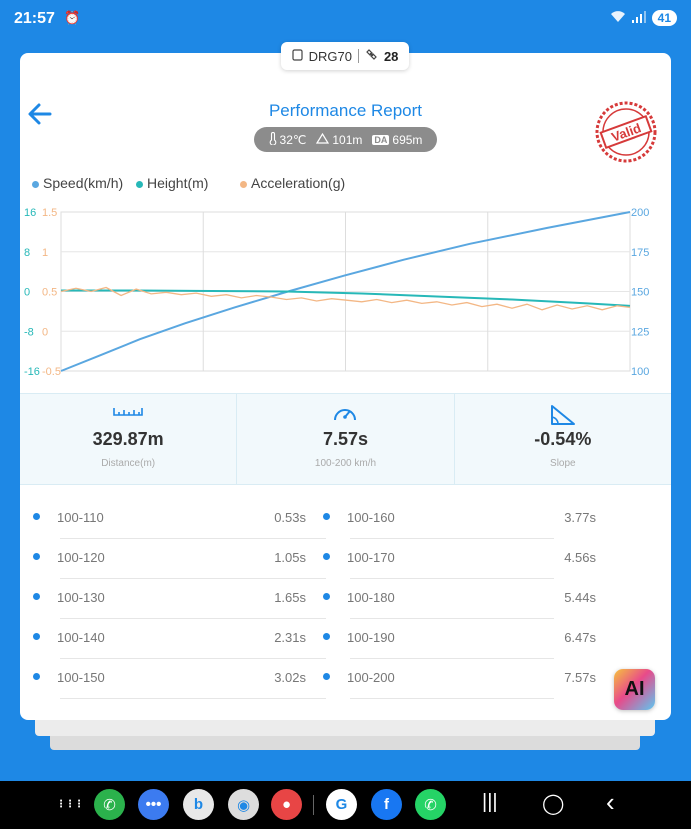 This screenshot has width=691, height=829. I want to click on split-row: 100-110 0.53s, so click(179, 519).